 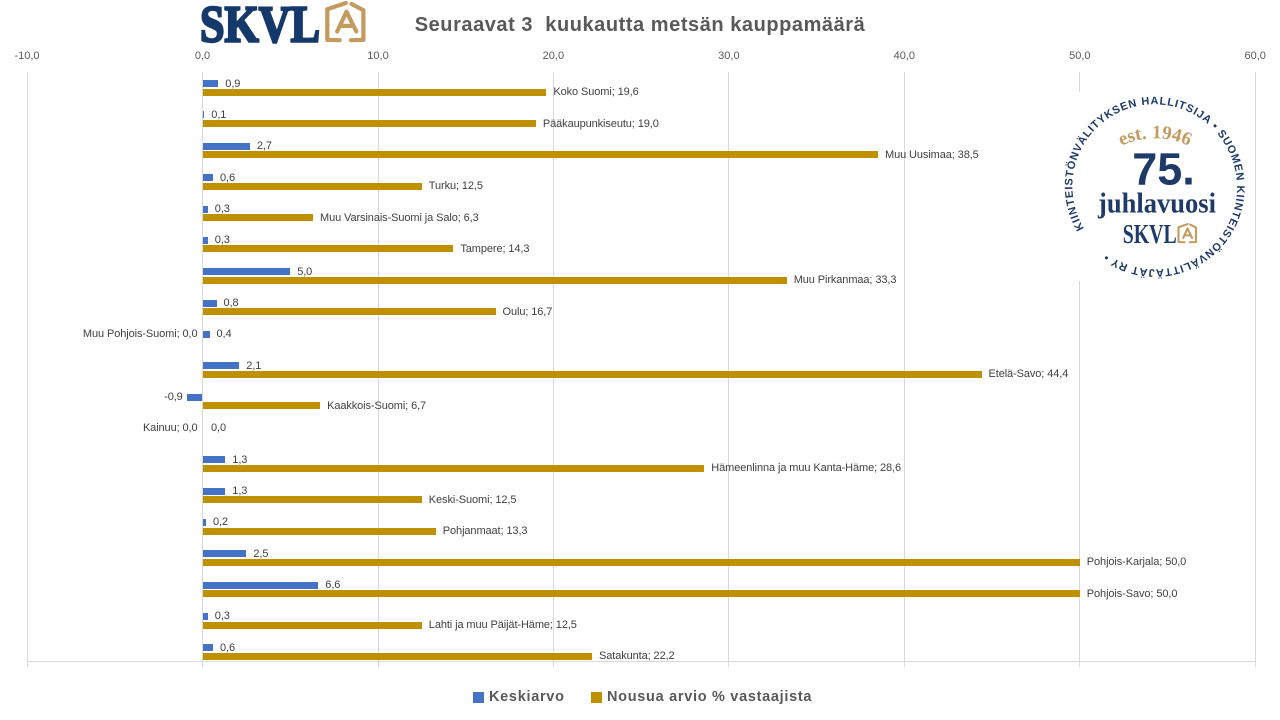 I want to click on svg-text: juhlavuosi, so click(x=1156, y=204).